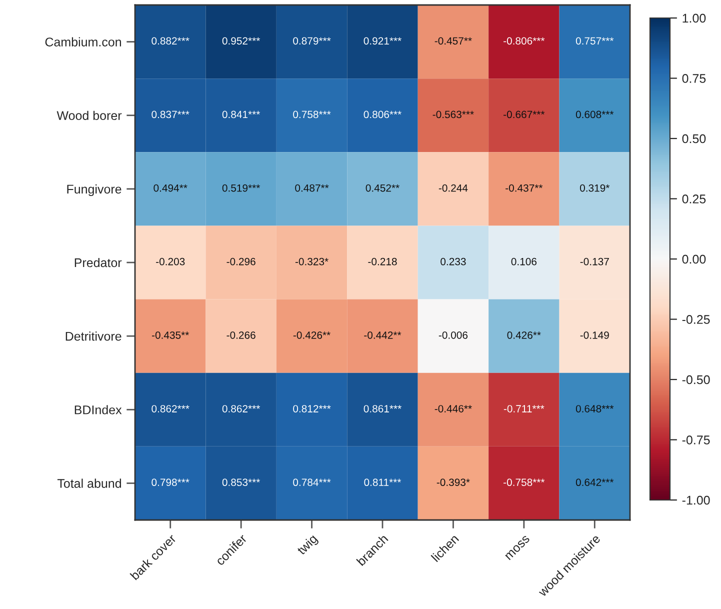  What do you see at coordinates (98, 409) in the screenshot?
I see `y-tick-label: BDIndex` at bounding box center [98, 409].